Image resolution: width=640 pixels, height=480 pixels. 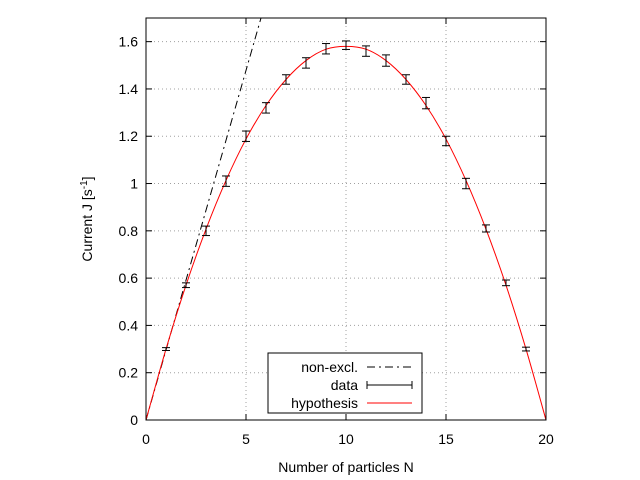 I want to click on legend-label: hypothesis, so click(x=324, y=403).